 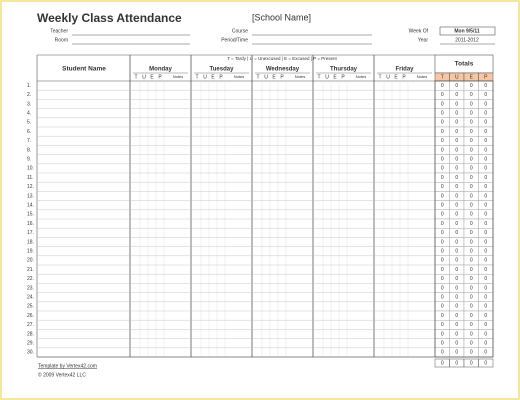 I want to click on row-number: 22., so click(x=30, y=279).